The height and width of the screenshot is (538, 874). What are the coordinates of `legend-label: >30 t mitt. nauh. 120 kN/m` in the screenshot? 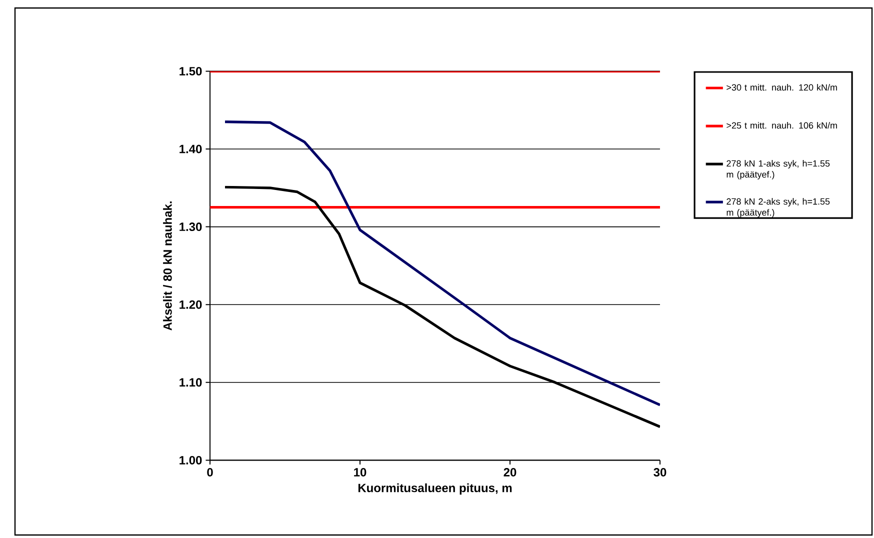 It's located at (781, 87).